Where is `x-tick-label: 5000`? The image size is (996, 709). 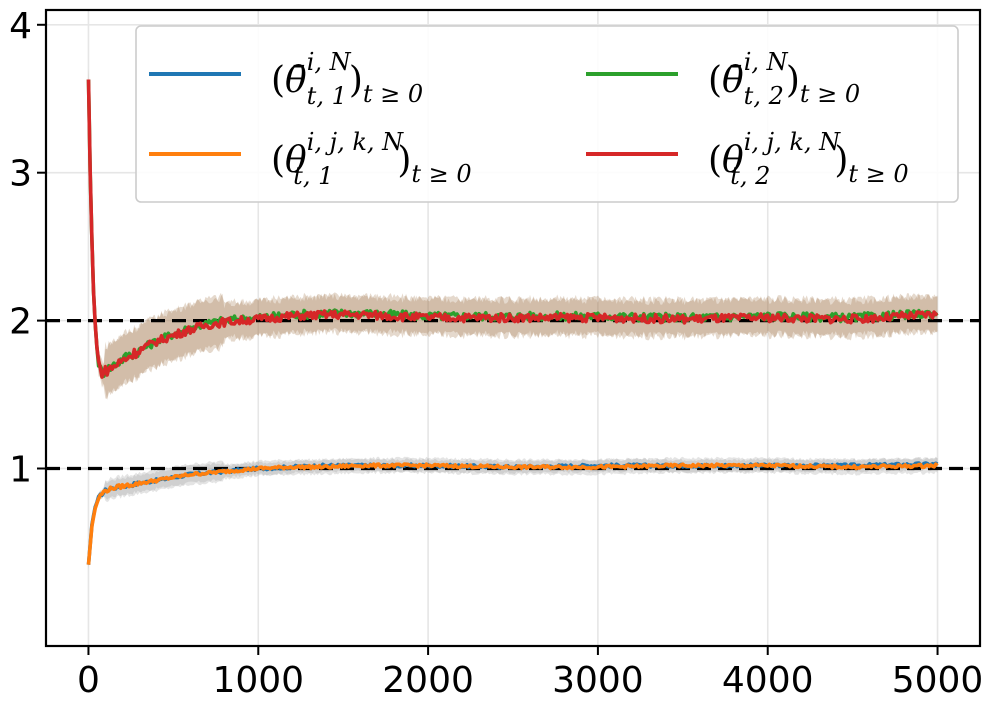 x-tick-label: 5000 is located at coordinates (938, 680).